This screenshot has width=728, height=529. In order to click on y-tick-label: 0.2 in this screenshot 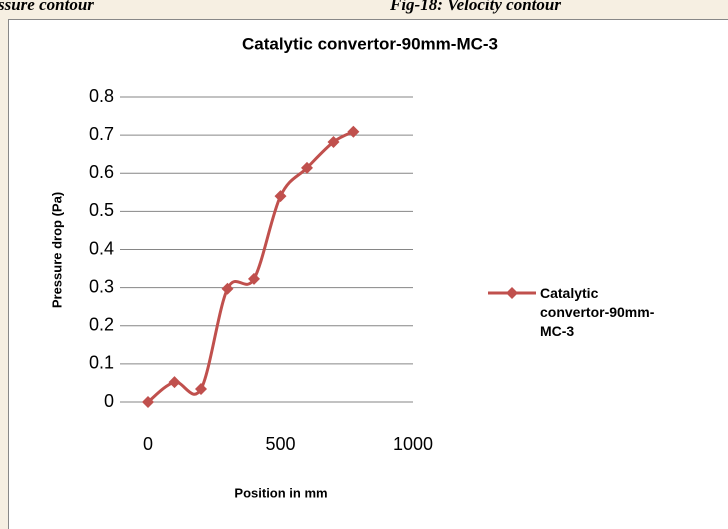, I will do `click(101, 325)`.